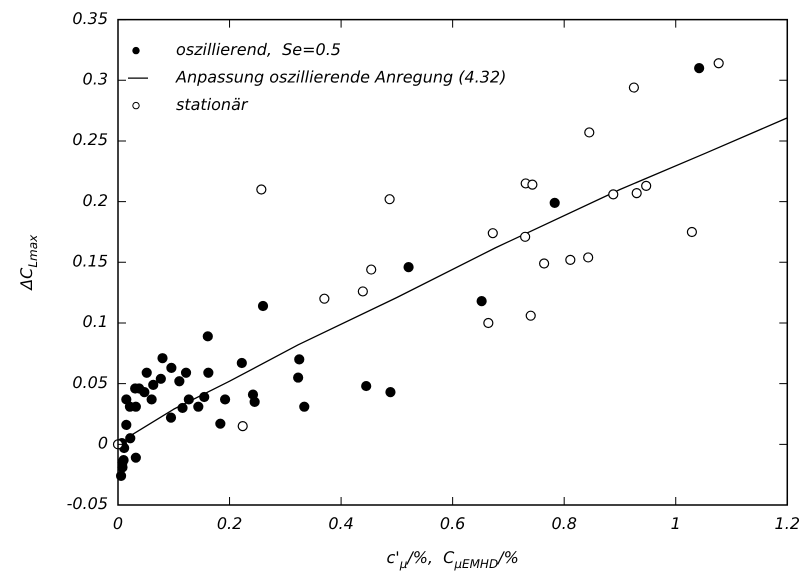 This screenshot has height=577, width=810. I want to click on x-tick-label: 0, so click(118, 523).